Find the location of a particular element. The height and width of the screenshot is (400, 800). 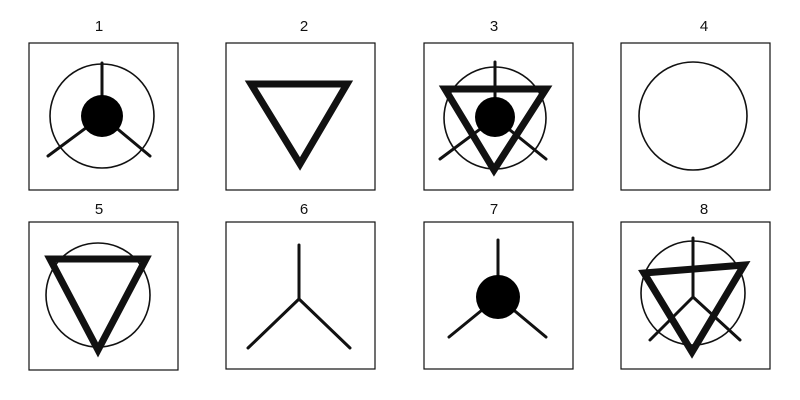

panel-label-6: 6 is located at coordinates (304, 209).